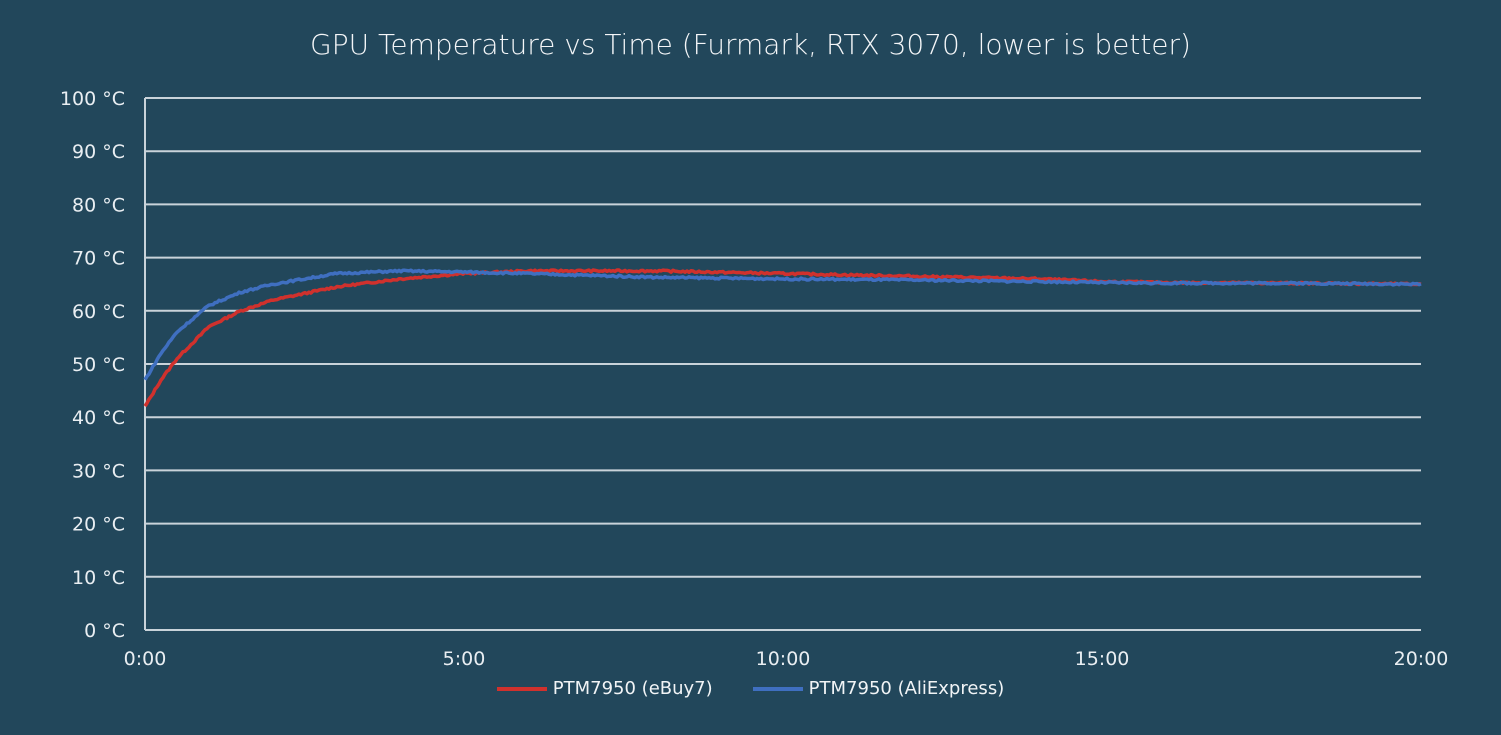 This screenshot has height=735, width=1501. Describe the element at coordinates (906, 688) in the screenshot. I see `legend-label: PTM7950 (AliExpress)` at that location.